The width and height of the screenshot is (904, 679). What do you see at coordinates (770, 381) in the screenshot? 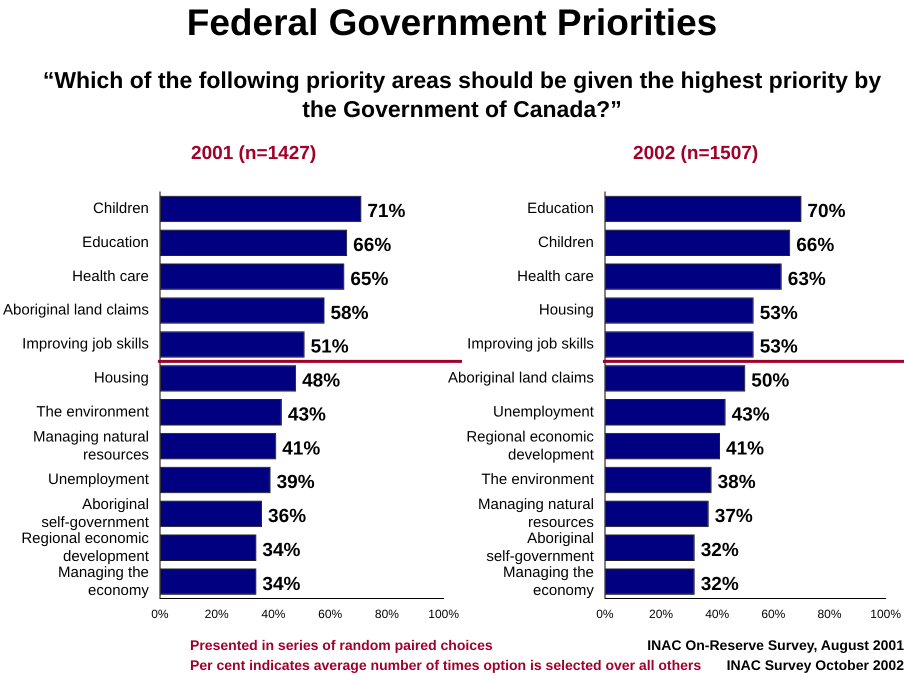
I see `data-label: 50%` at bounding box center [770, 381].